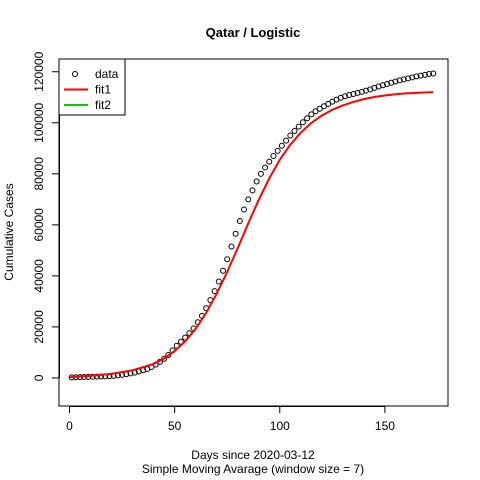 The image size is (480, 480). I want to click on x-tick-label: 50, so click(175, 426).